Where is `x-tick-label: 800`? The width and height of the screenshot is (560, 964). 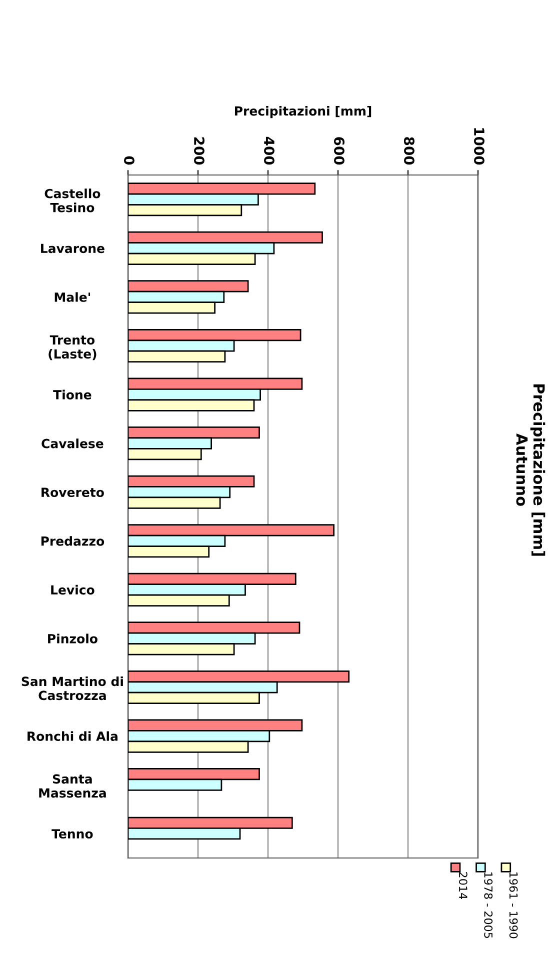
x-tick-label: 800 is located at coordinates (409, 151).